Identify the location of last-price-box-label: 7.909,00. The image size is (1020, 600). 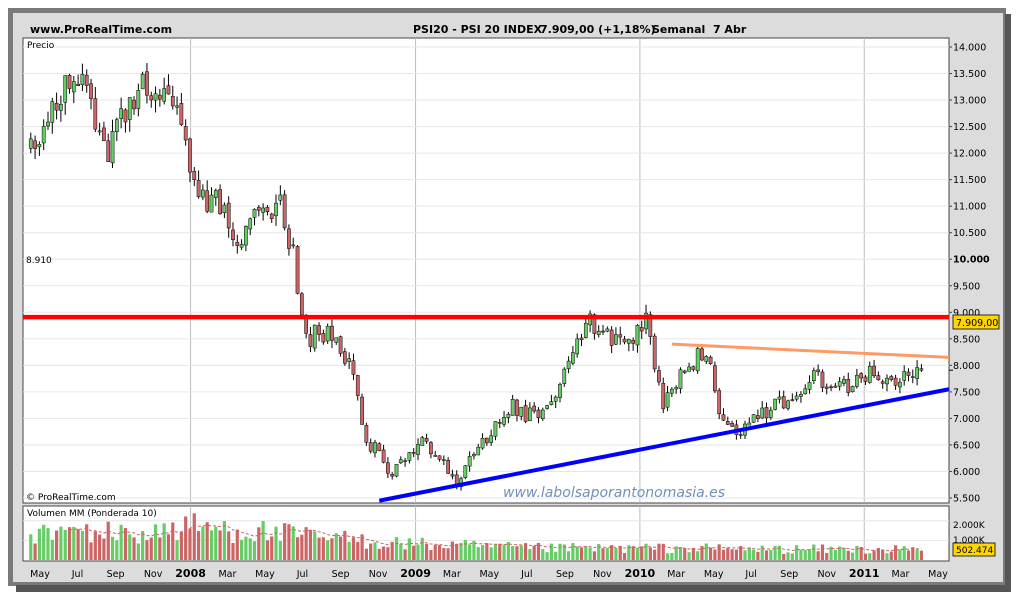
(977, 323).